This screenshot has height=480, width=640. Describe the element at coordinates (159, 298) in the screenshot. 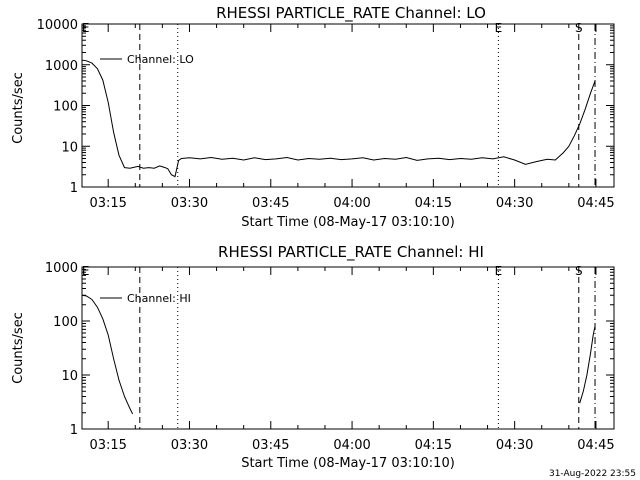

I see `legend-label: Channel: HI` at that location.